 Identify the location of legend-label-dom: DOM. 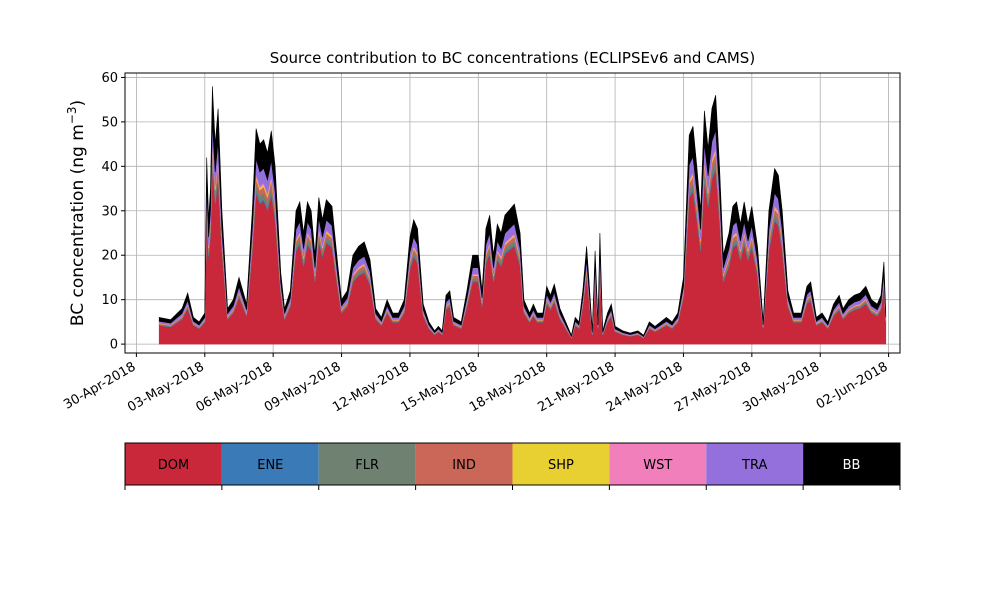
(173, 465).